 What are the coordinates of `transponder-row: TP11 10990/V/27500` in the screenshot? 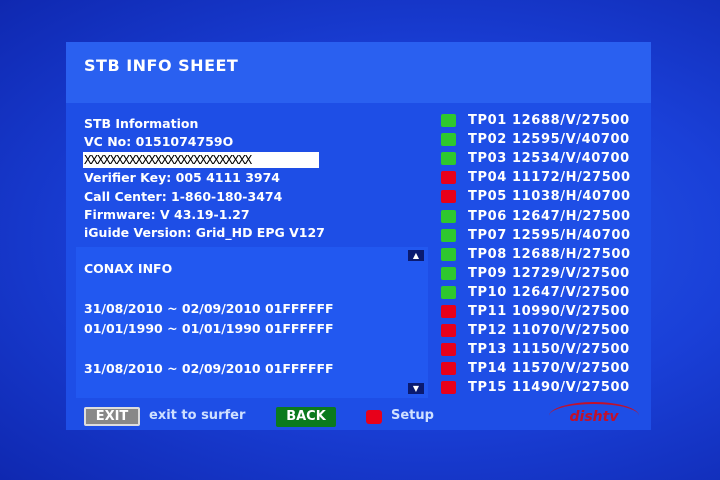 It's located at (543, 311).